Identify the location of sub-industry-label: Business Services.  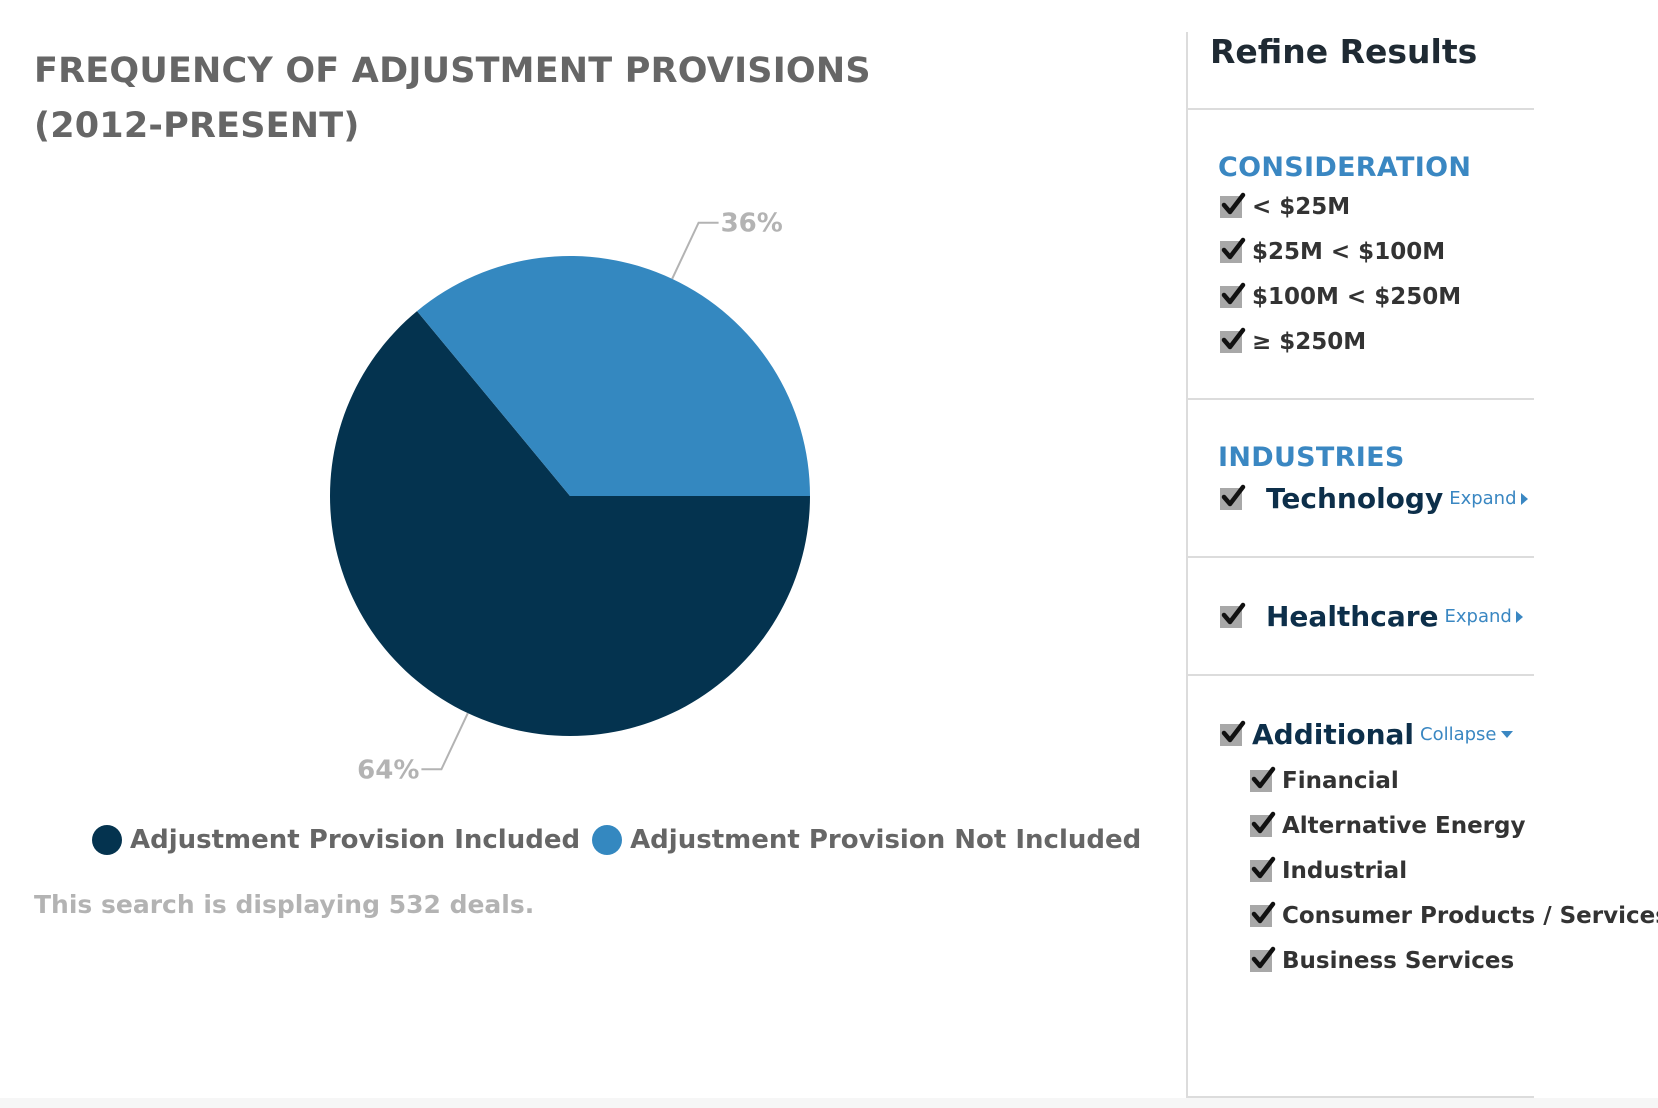
(1398, 961).